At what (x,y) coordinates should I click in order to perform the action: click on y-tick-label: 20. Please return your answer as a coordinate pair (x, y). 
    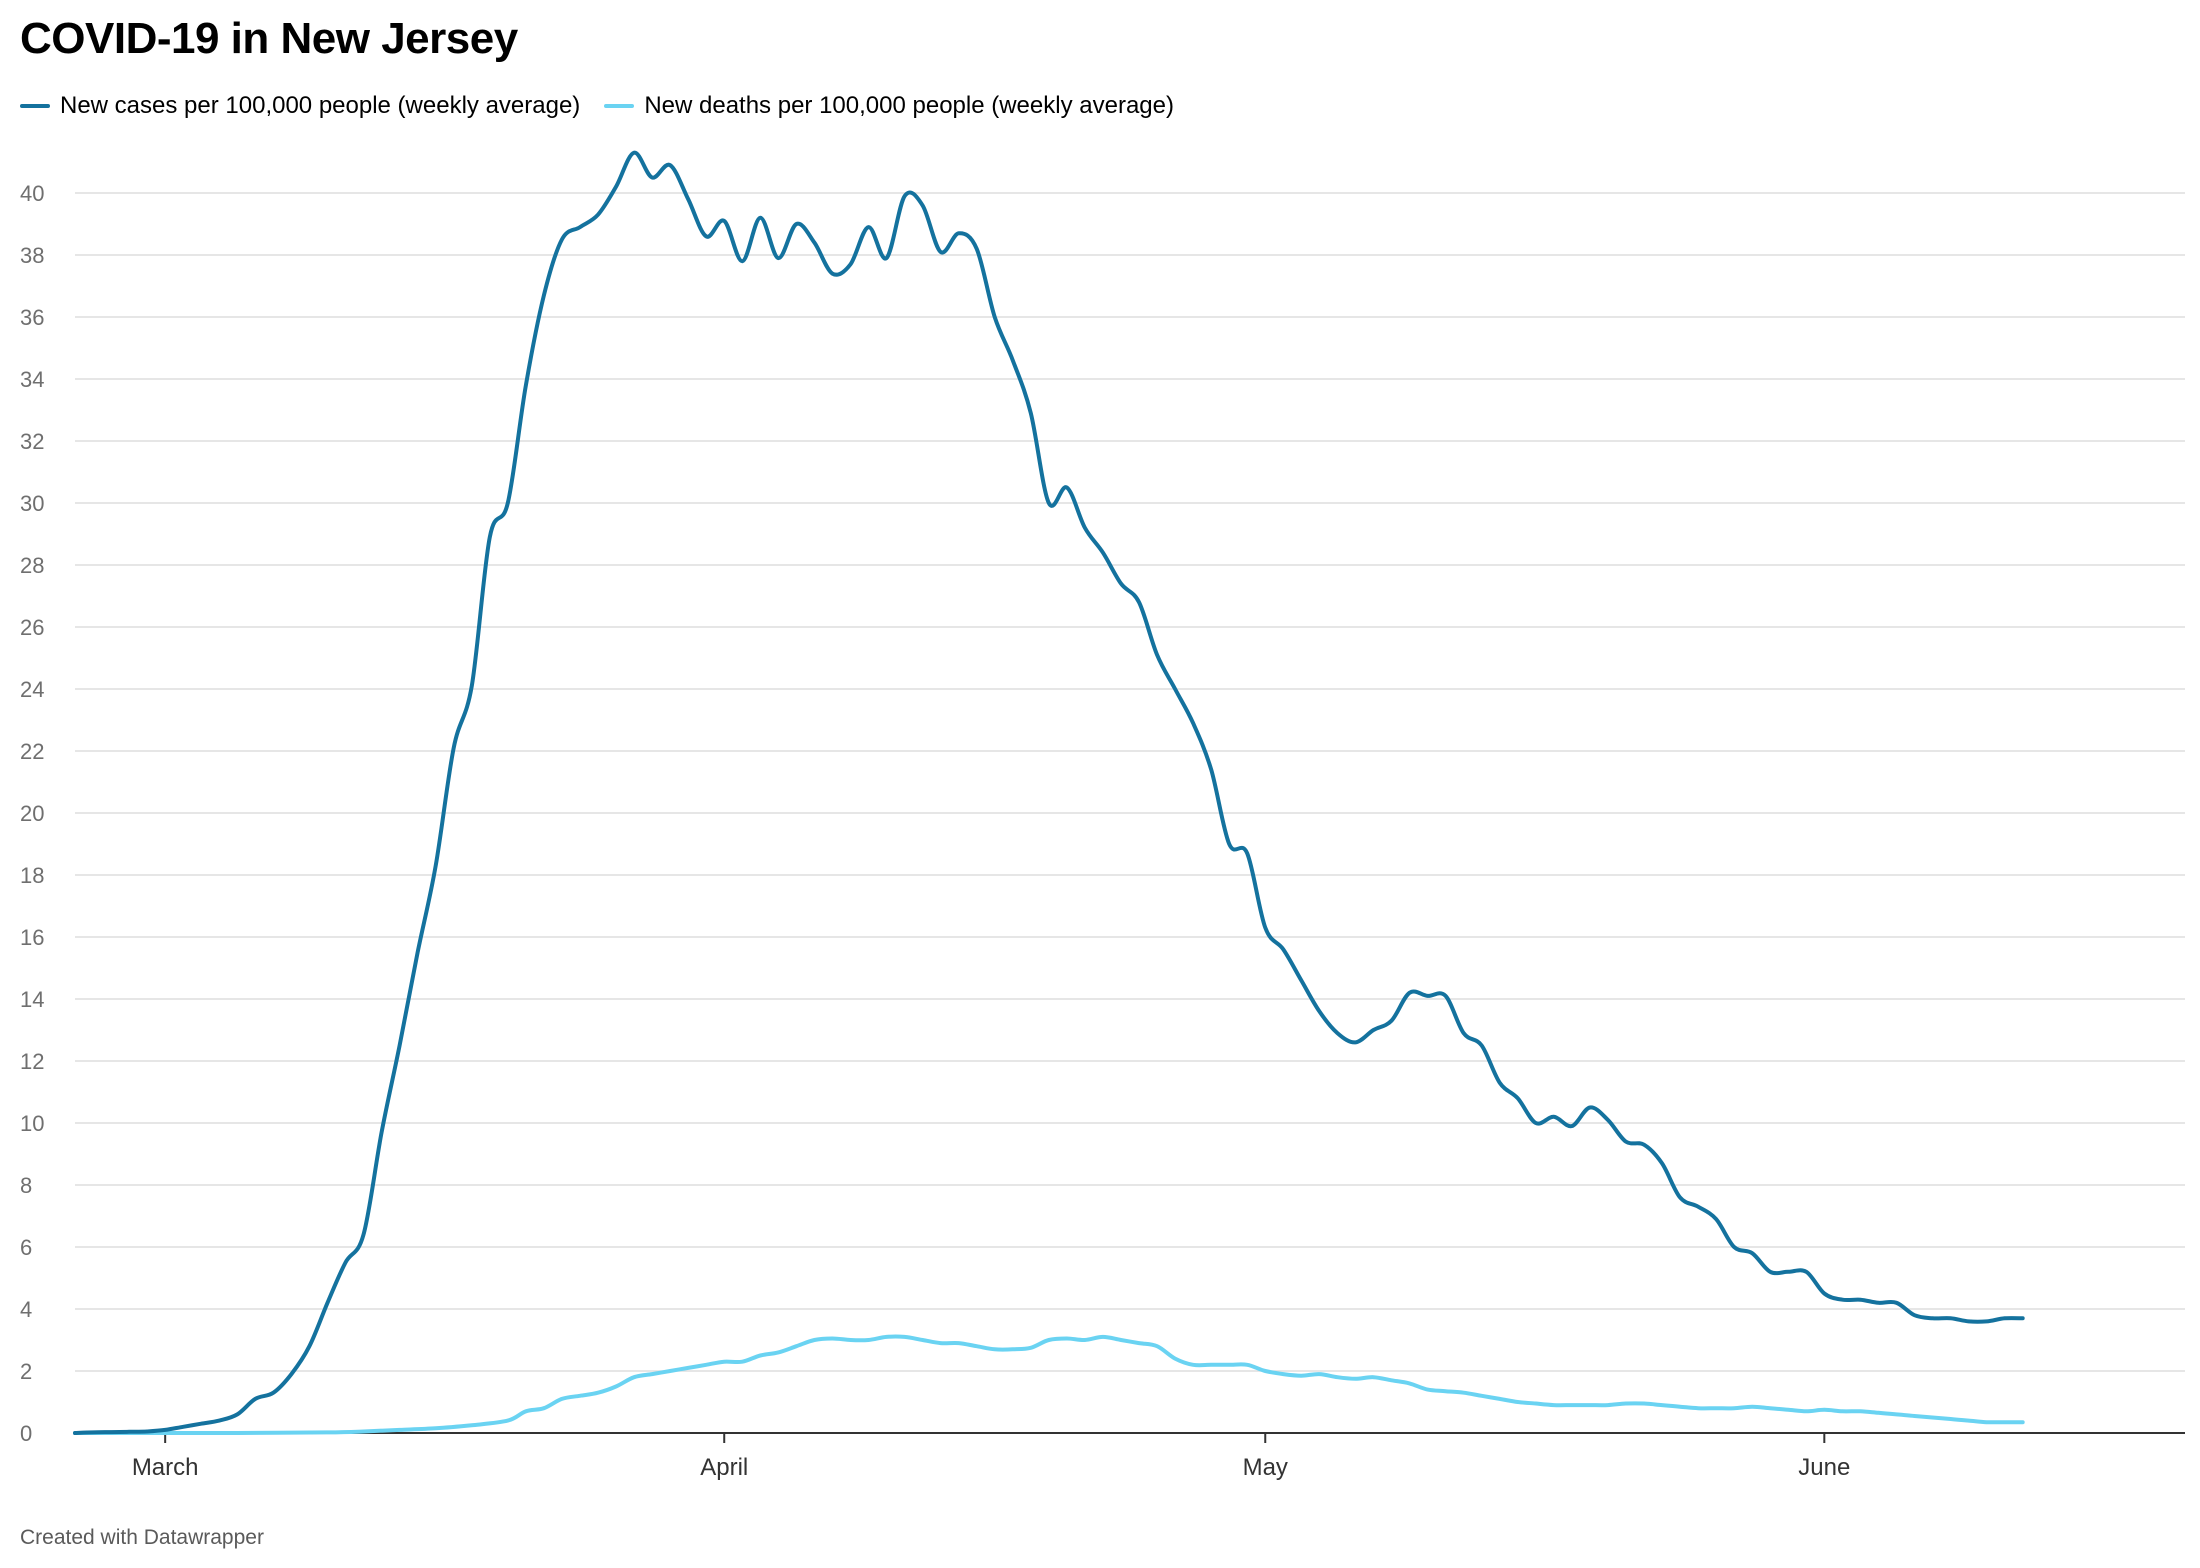
    Looking at the image, I should click on (32, 813).